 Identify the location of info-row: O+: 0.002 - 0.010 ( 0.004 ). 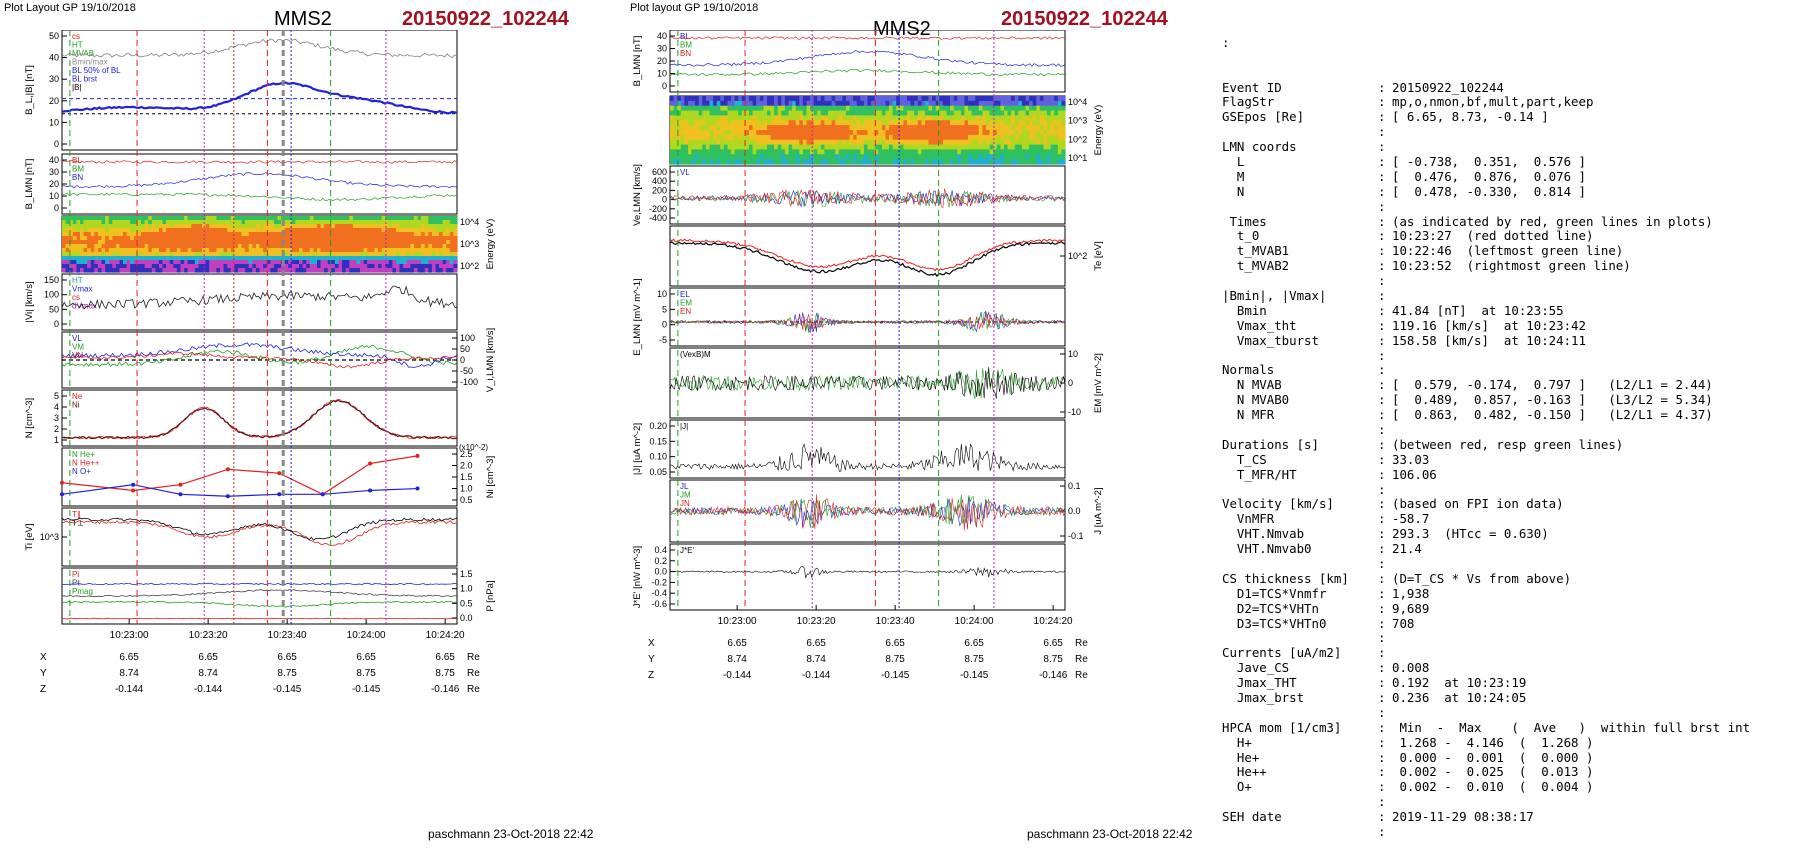
(1512, 787).